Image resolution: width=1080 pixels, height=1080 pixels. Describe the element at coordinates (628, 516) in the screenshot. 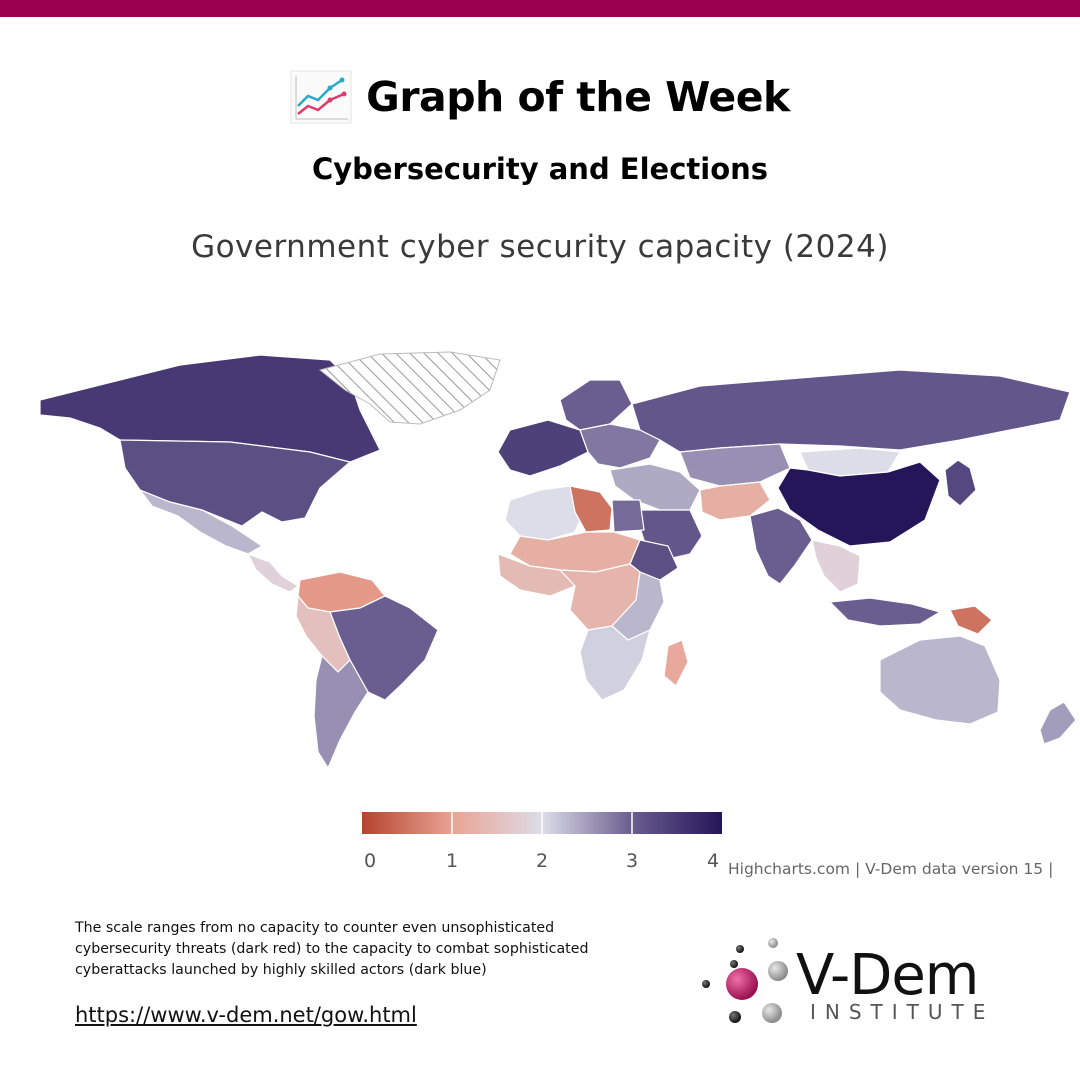

I see `region-egypt` at that location.